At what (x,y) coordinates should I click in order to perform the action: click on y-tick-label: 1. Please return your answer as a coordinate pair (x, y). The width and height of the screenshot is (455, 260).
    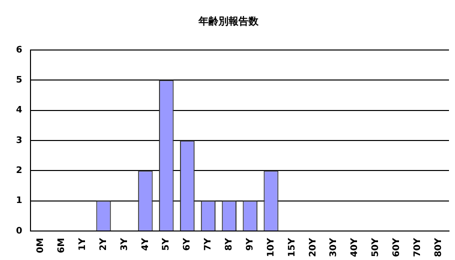
    Looking at the image, I should click on (19, 201).